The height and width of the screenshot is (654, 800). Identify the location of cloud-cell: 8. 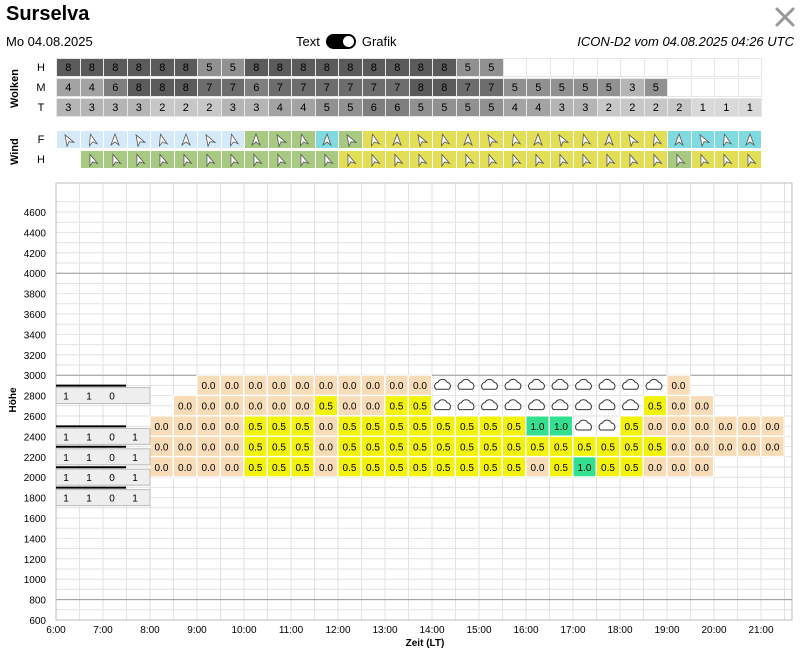
(303, 67).